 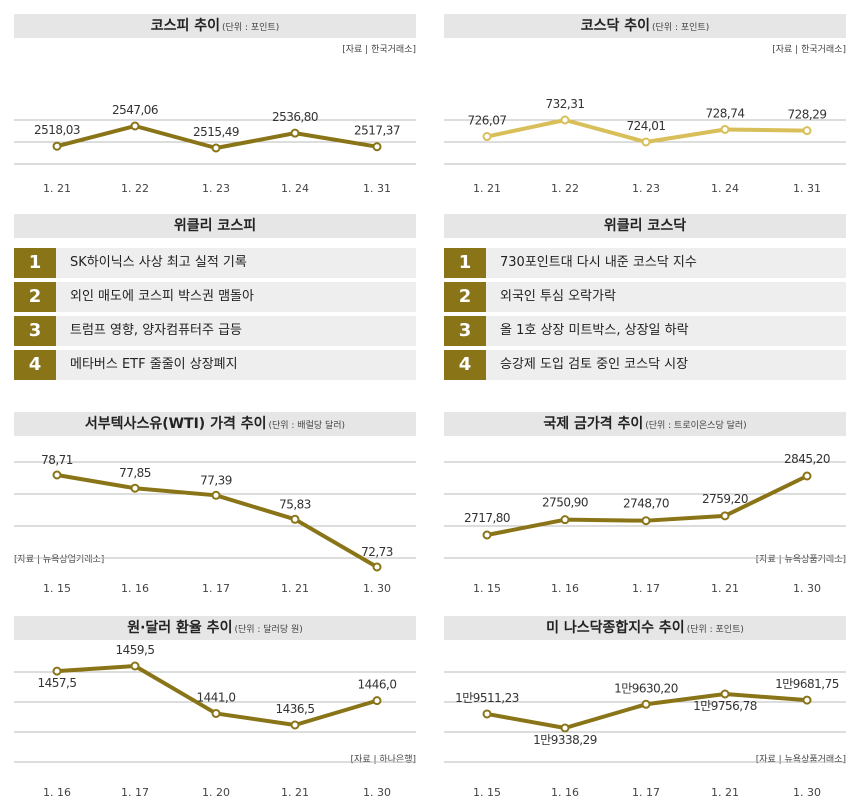 I want to click on rank-row: 2 외인 매도에 코스피 박스권 맴돌아, so click(x=215, y=297).